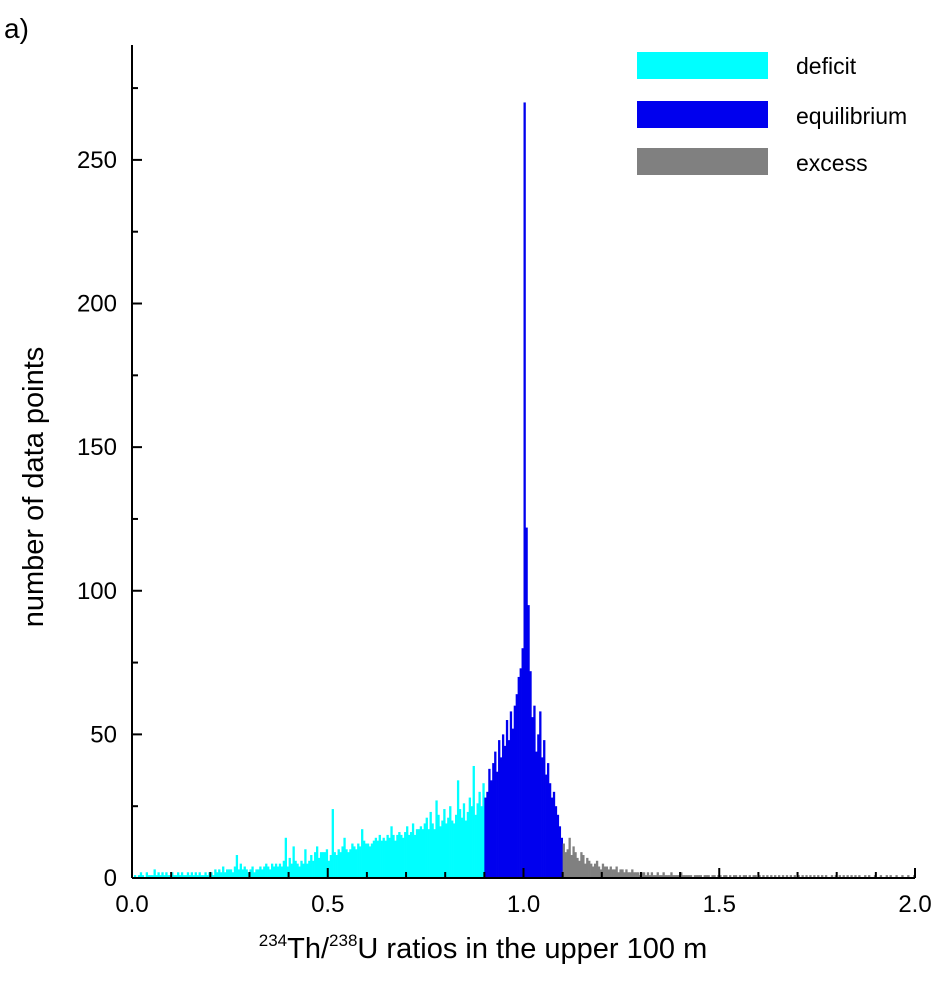 The width and height of the screenshot is (936, 981). Describe the element at coordinates (914, 904) in the screenshot. I see `x-tick-label: 2.0` at that location.